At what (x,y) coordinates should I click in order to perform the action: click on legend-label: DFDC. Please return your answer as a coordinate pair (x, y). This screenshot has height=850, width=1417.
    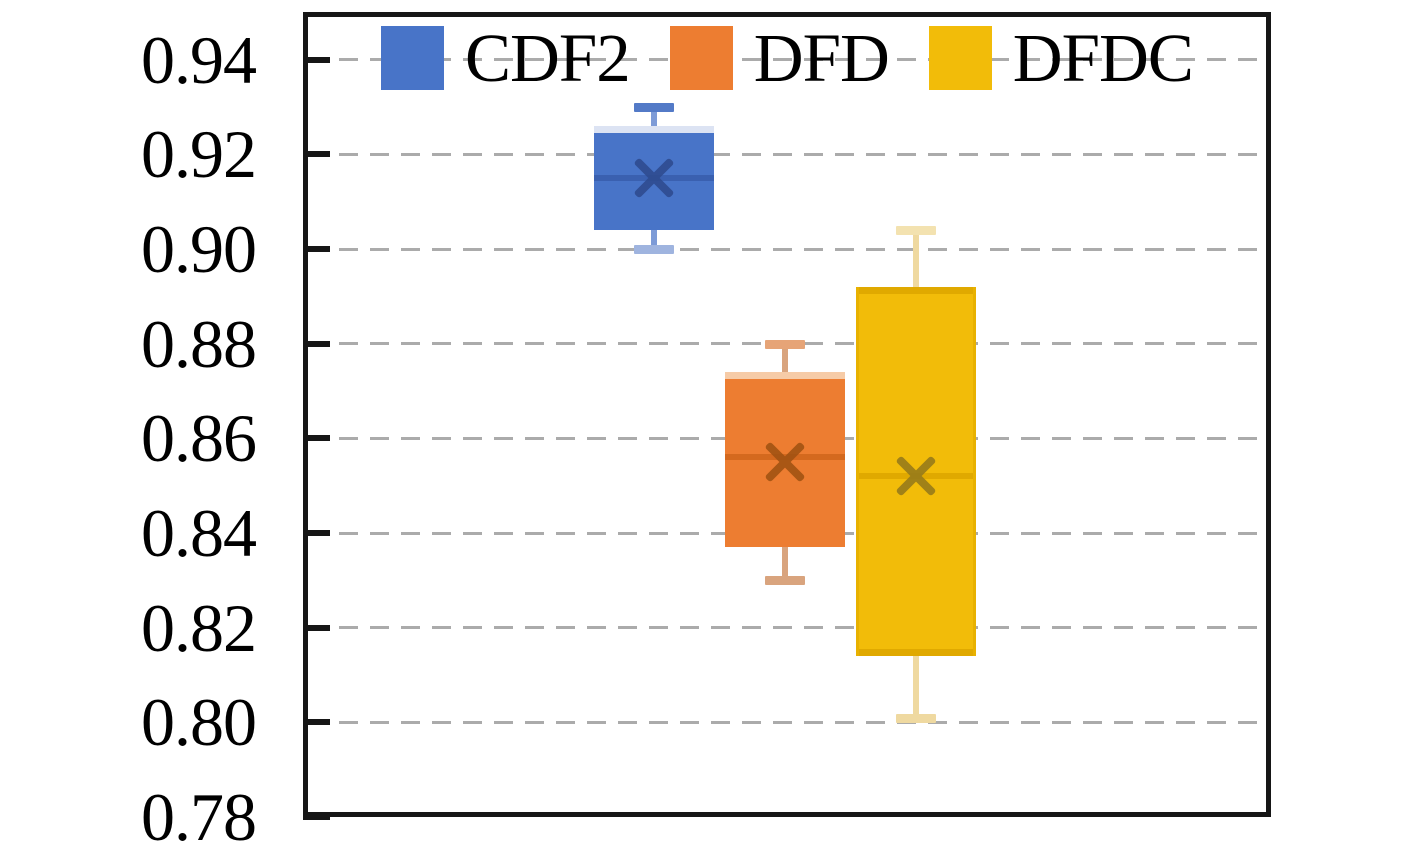
    Looking at the image, I should click on (1103, 57).